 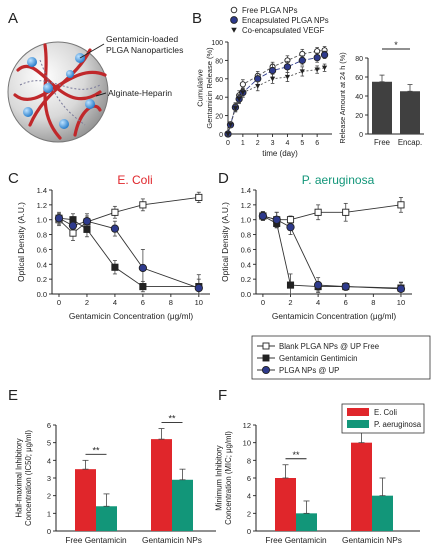 I want to click on legend-marker, so click(x=266, y=346).